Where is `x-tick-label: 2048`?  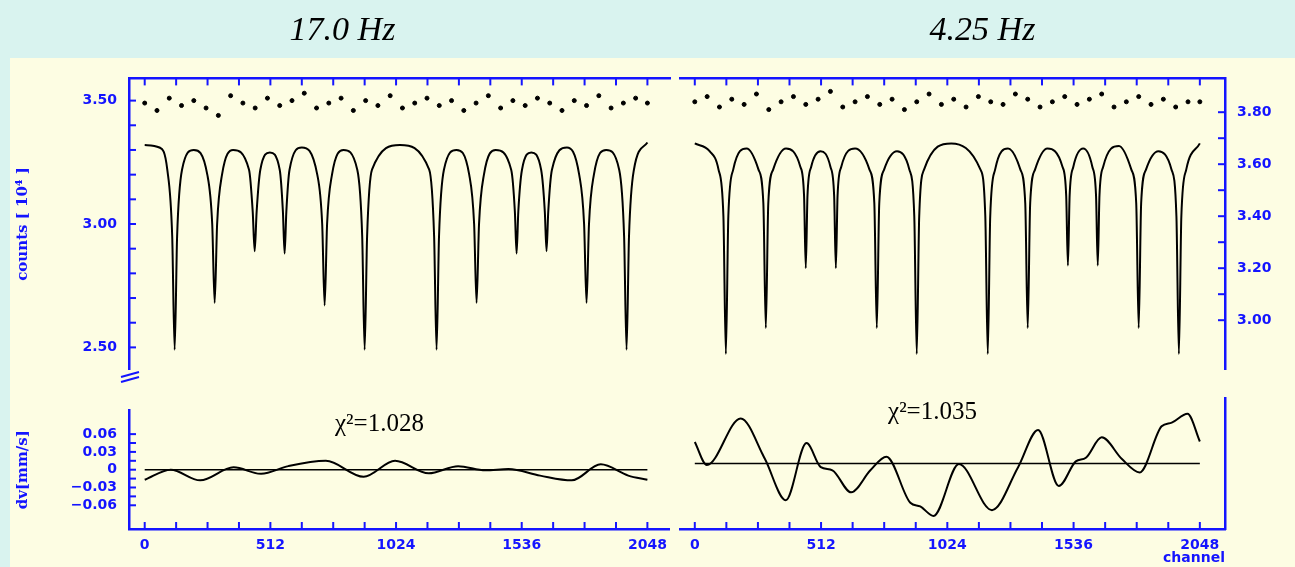 x-tick-label: 2048 is located at coordinates (647, 544).